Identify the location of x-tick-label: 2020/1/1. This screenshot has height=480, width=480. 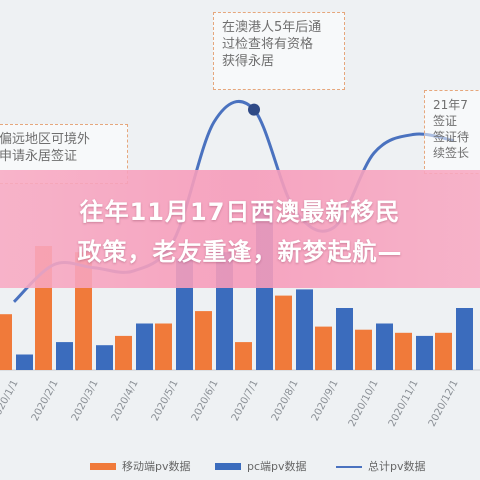
(10, 400).